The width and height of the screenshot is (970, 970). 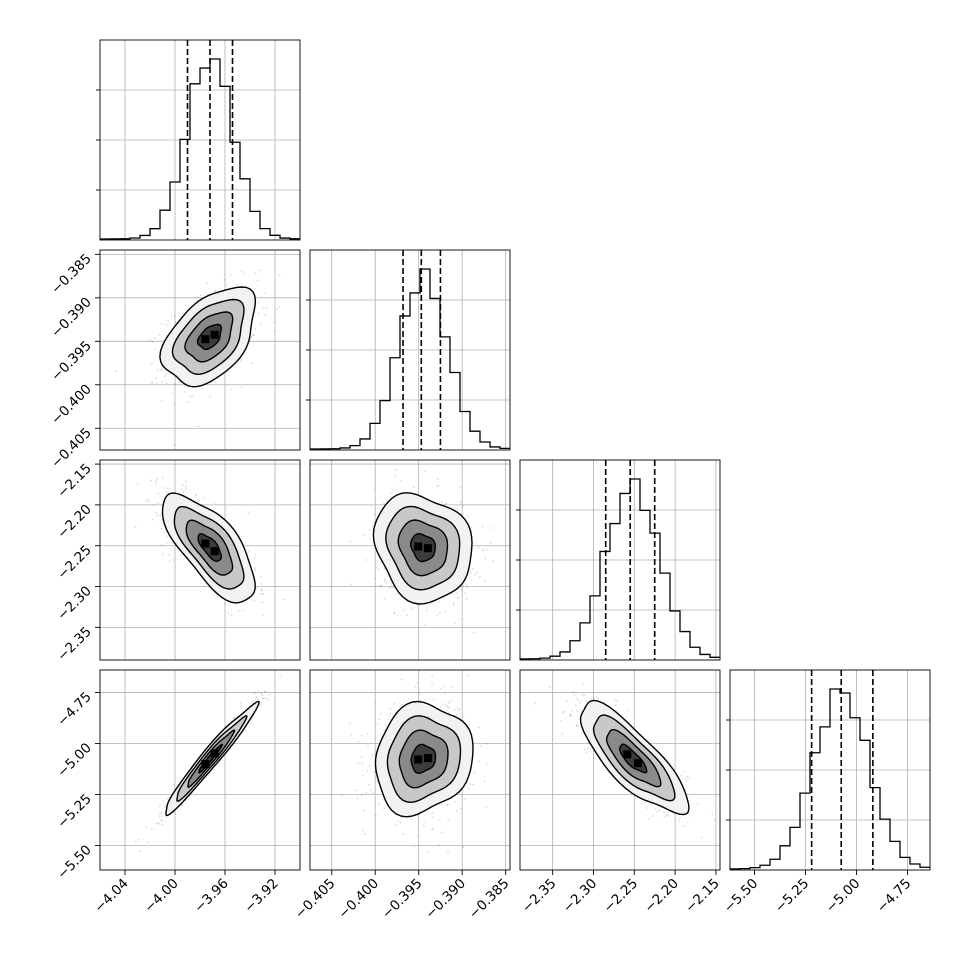 What do you see at coordinates (445, 899) in the screenshot?
I see `x-tick-label-2-3: −0.390` at bounding box center [445, 899].